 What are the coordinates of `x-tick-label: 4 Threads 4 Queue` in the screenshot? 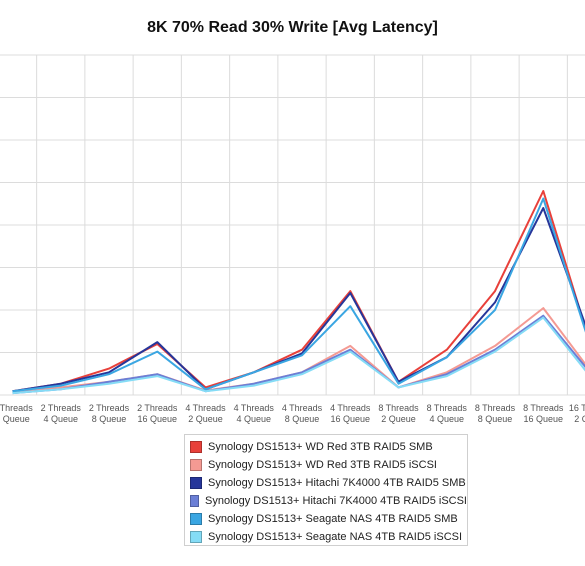 It's located at (254, 413).